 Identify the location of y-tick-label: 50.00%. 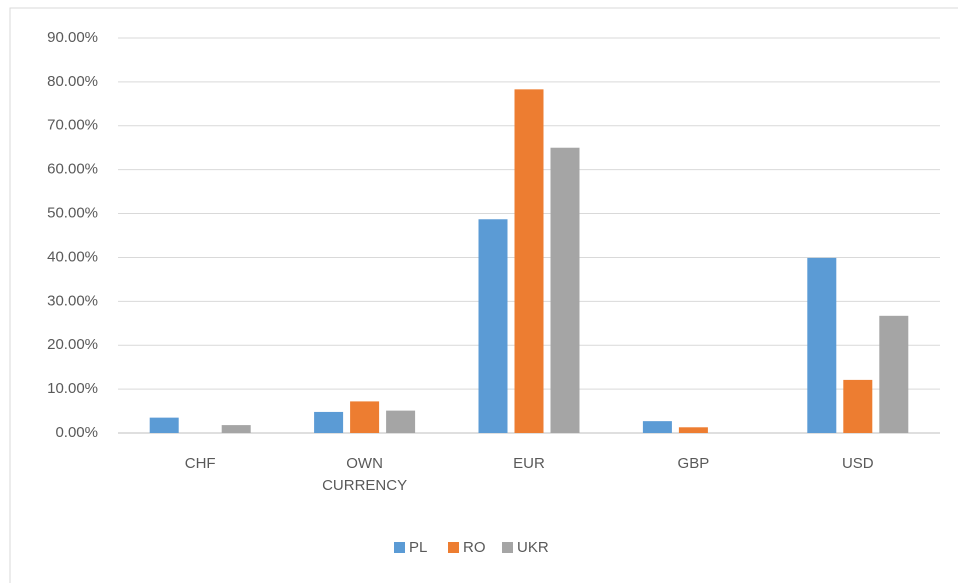
(72, 213).